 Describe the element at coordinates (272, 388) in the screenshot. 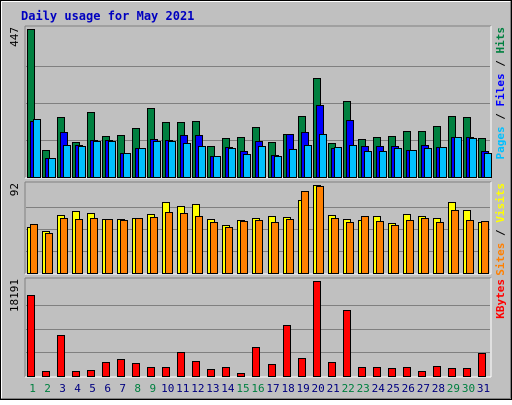

I see `day-label-17: 17` at that location.